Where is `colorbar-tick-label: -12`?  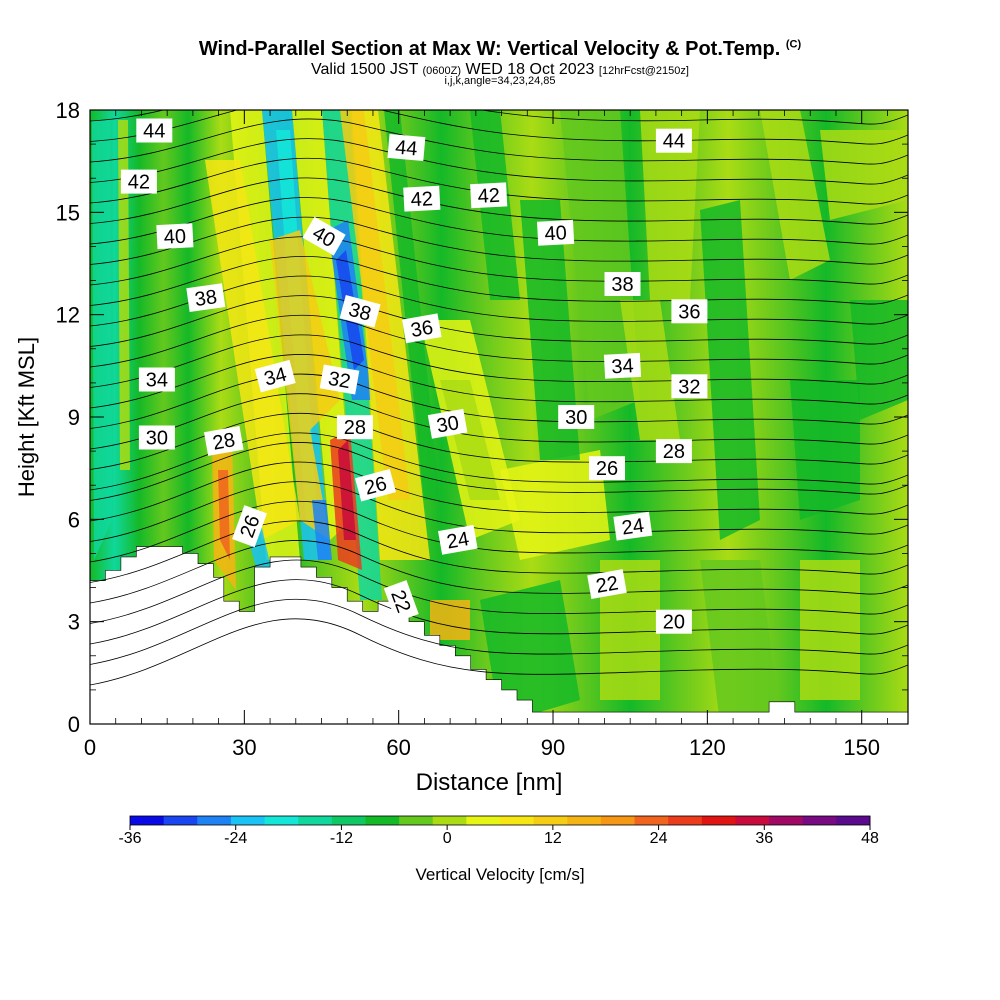
colorbar-tick-label: -12 is located at coordinates (341, 838).